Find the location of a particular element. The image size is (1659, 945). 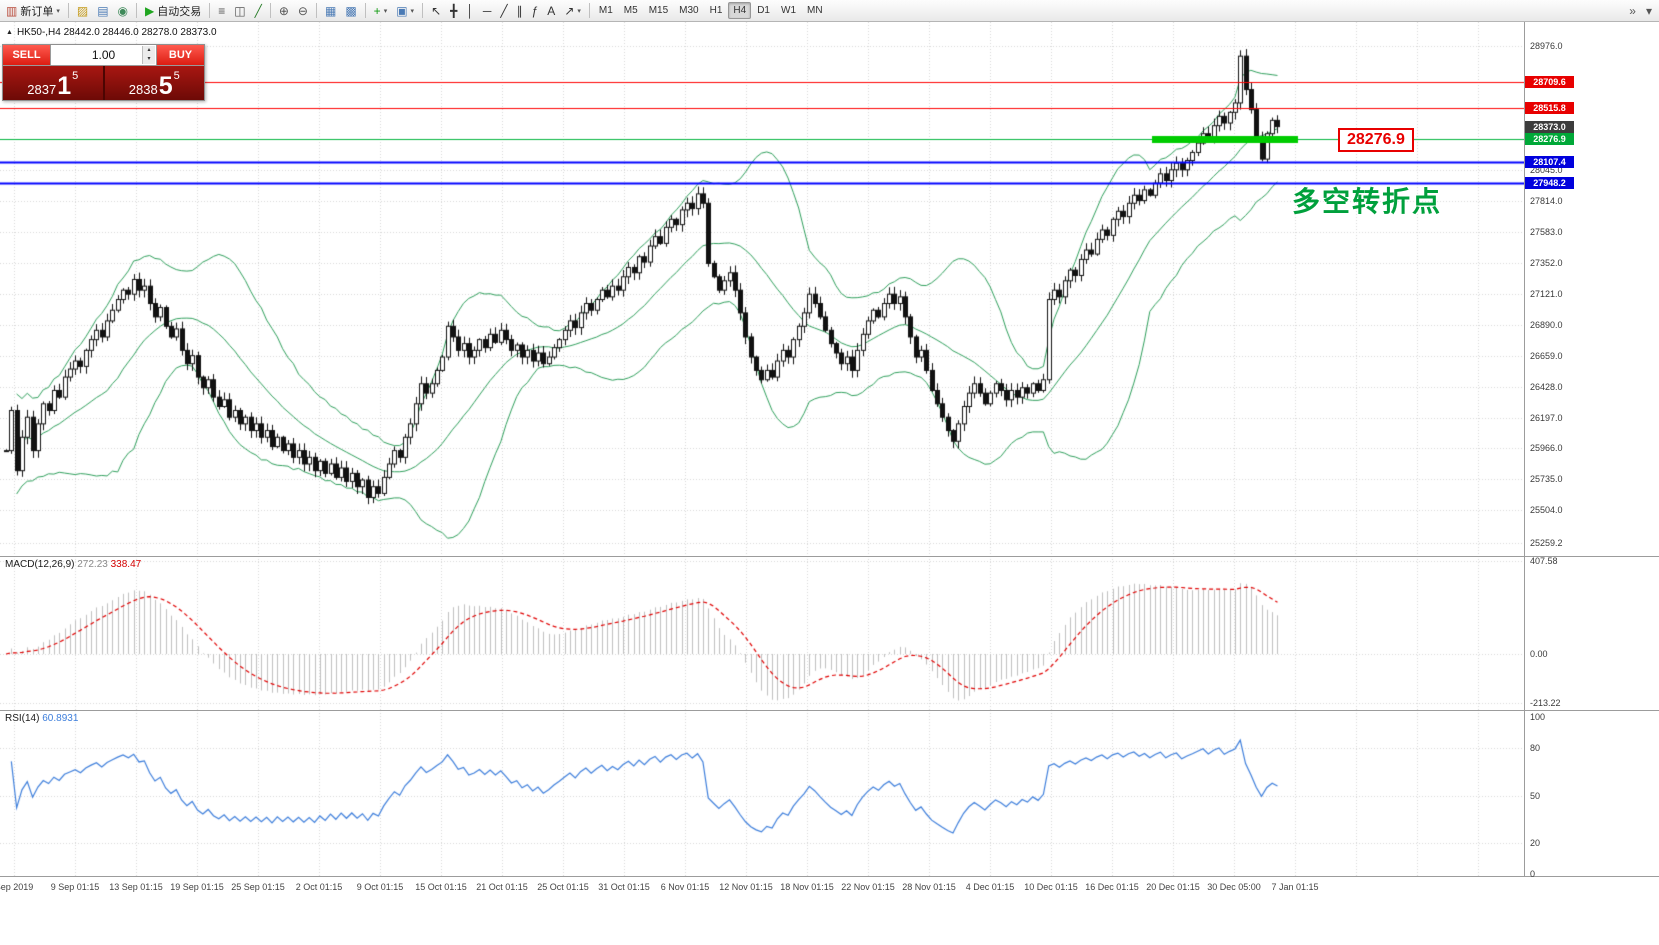

market-watch-button: ▤ is located at coordinates (102, 10).